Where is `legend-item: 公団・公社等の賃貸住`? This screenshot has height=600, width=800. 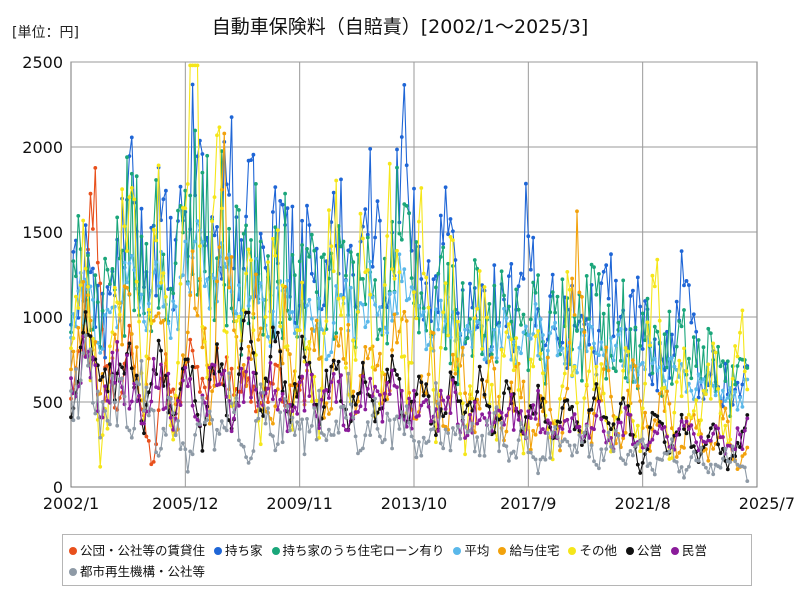
legend-item: 公団・公社等の賃貸住 is located at coordinates (137, 550).